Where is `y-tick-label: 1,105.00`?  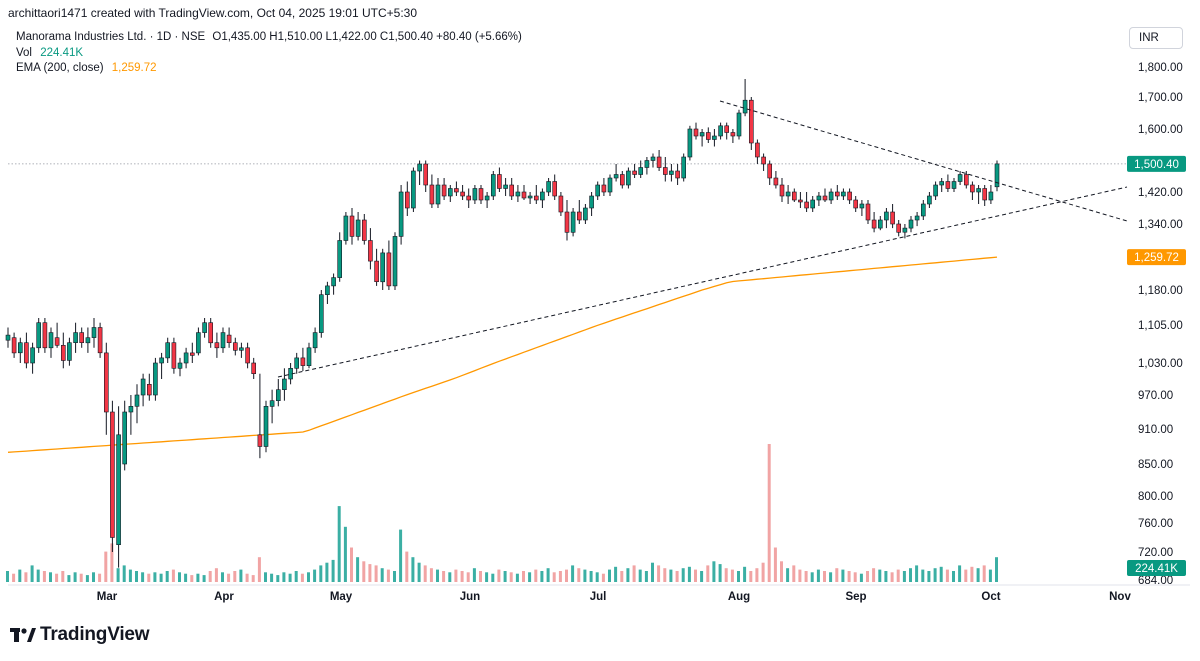 y-tick-label: 1,105.00 is located at coordinates (1160, 326).